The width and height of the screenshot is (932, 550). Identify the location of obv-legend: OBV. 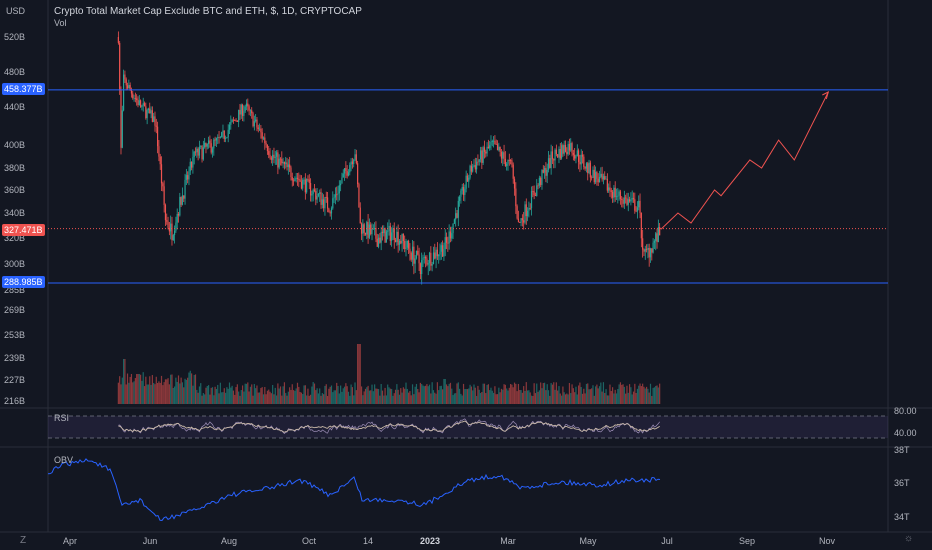
(64, 460).